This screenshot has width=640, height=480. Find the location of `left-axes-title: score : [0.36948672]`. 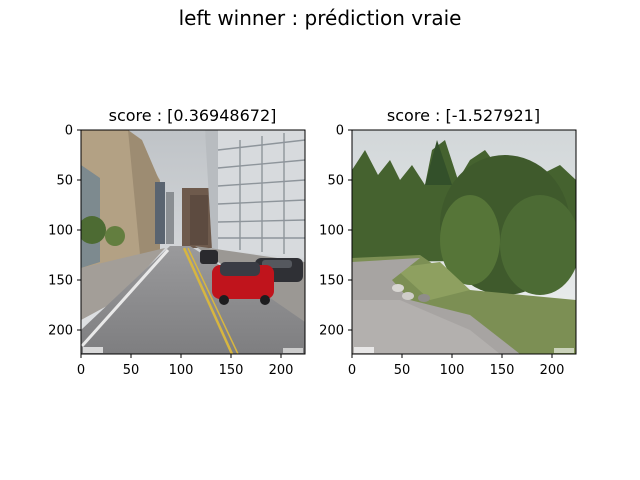

left-axes-title: score : [0.36948672] is located at coordinates (192, 115).